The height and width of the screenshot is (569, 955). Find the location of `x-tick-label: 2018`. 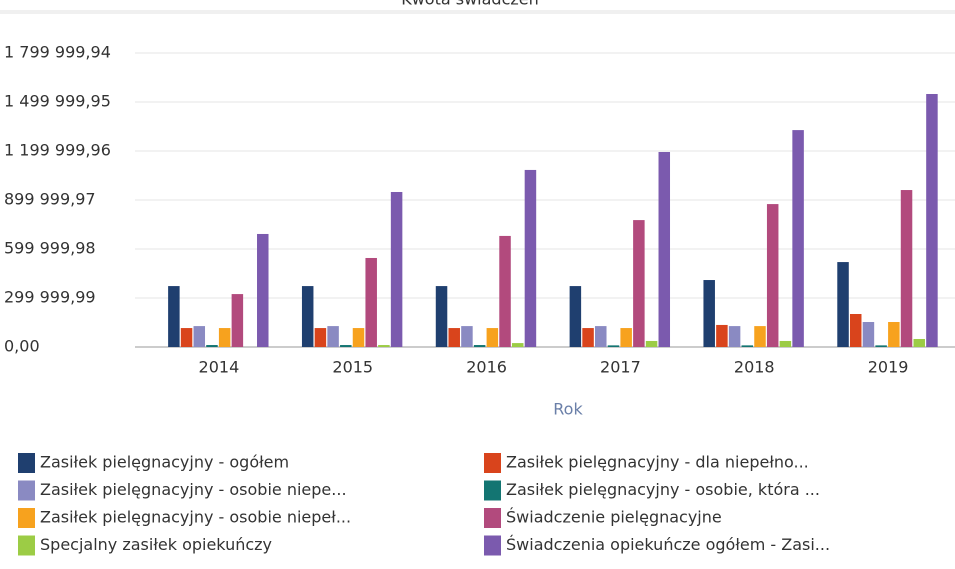

x-tick-label: 2018 is located at coordinates (754, 367).